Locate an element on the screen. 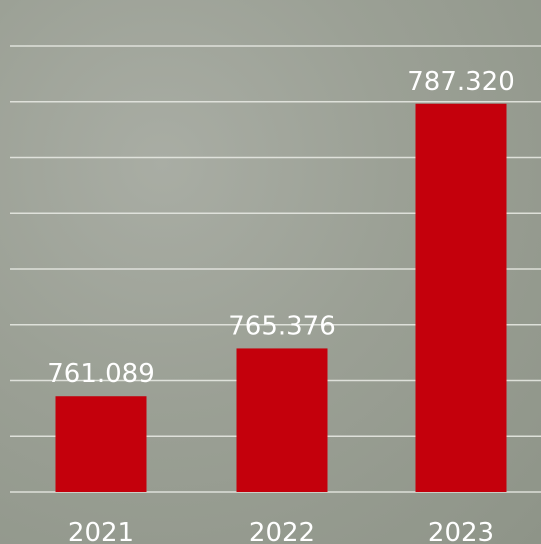 Image resolution: width=541 pixels, height=544 pixels. x-tick-label-2021: 2021 is located at coordinates (101, 531).